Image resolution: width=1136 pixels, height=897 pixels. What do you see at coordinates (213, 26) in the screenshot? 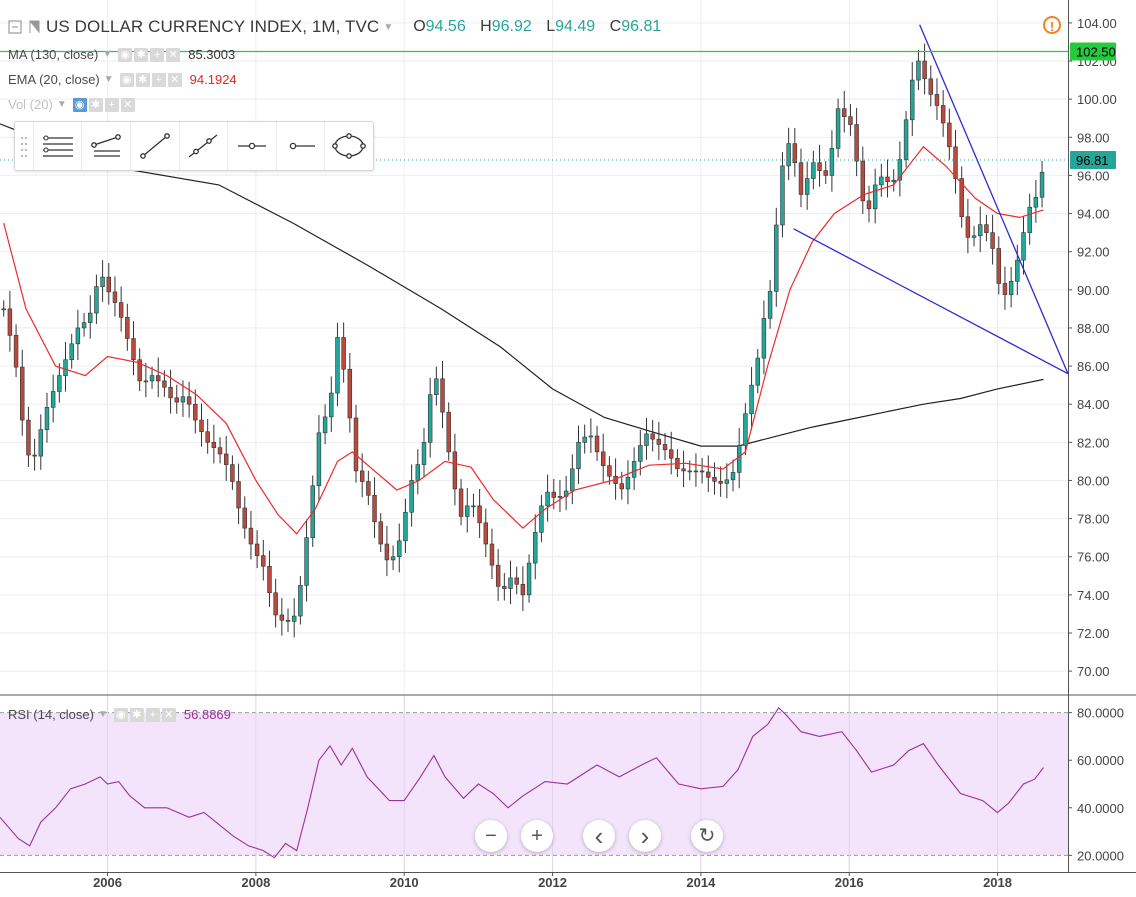
I see `chart-title: US DOLLAR CURRENCY INDEX, 1M, TVC` at bounding box center [213, 26].